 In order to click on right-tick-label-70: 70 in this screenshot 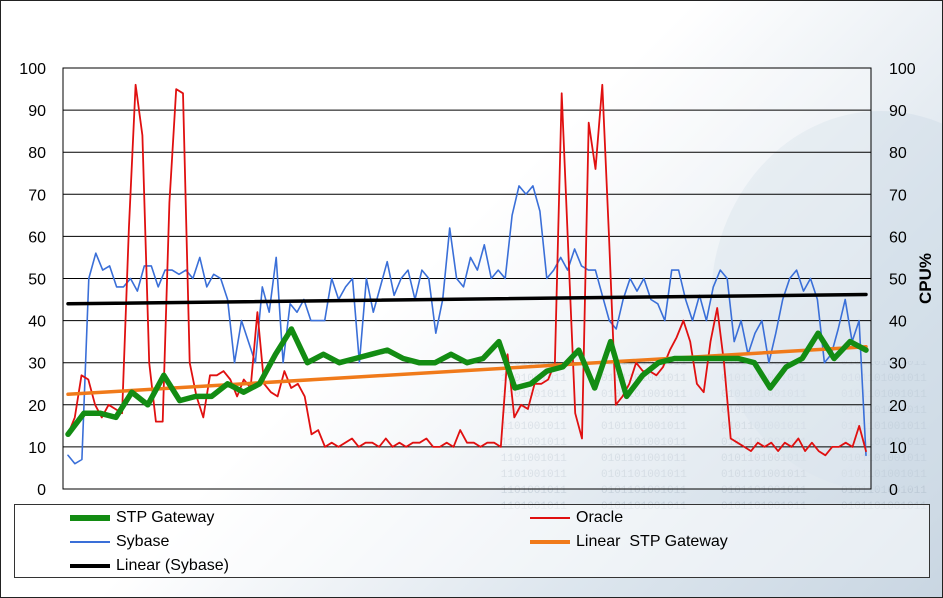, I will do `click(898, 195)`.